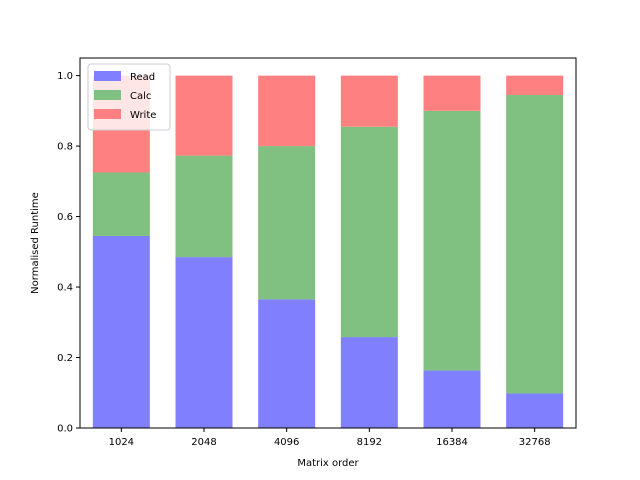 The width and height of the screenshot is (640, 480). I want to click on x-axis: 1024 2048 4096 8192 16384 32768, so click(330, 438).